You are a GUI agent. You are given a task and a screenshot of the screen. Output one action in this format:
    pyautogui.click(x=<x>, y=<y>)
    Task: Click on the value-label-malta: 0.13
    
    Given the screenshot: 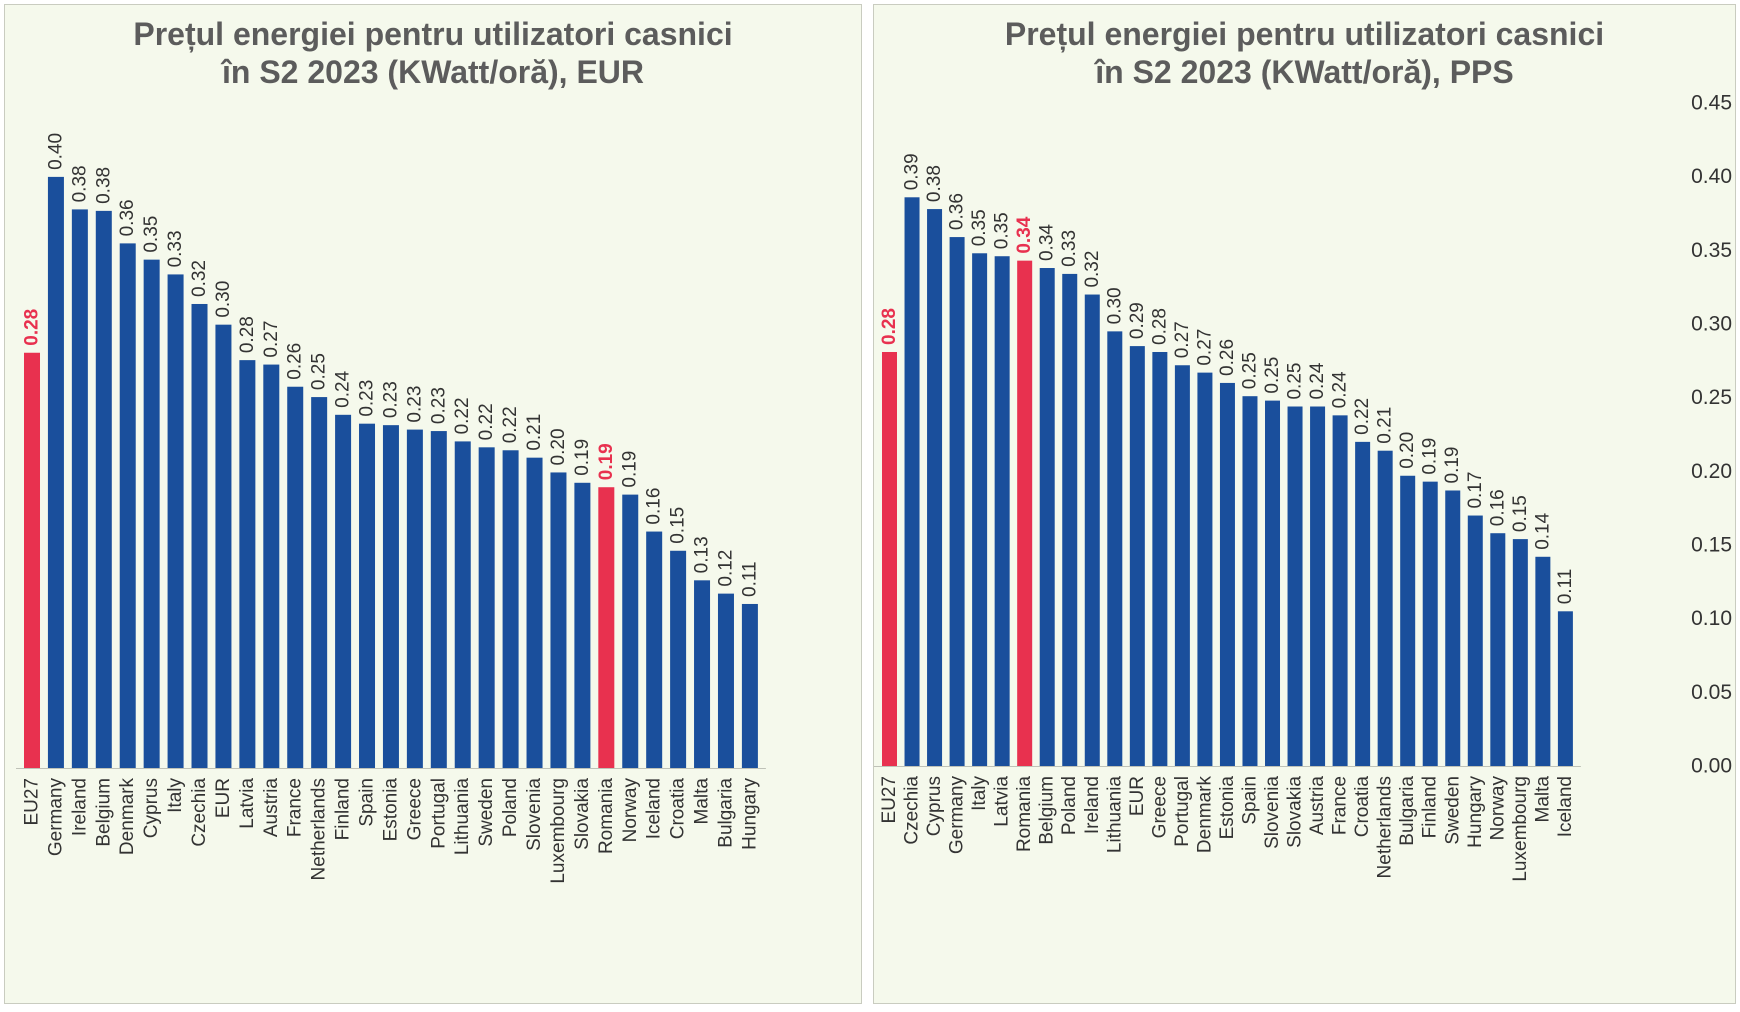 What is the action you would take?
    pyautogui.click(x=702, y=554)
    